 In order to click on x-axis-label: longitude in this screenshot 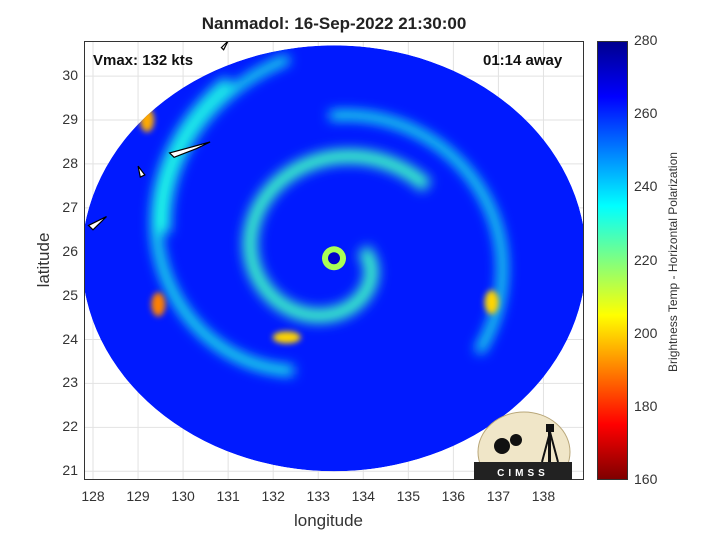, I will do `click(329, 520)`.